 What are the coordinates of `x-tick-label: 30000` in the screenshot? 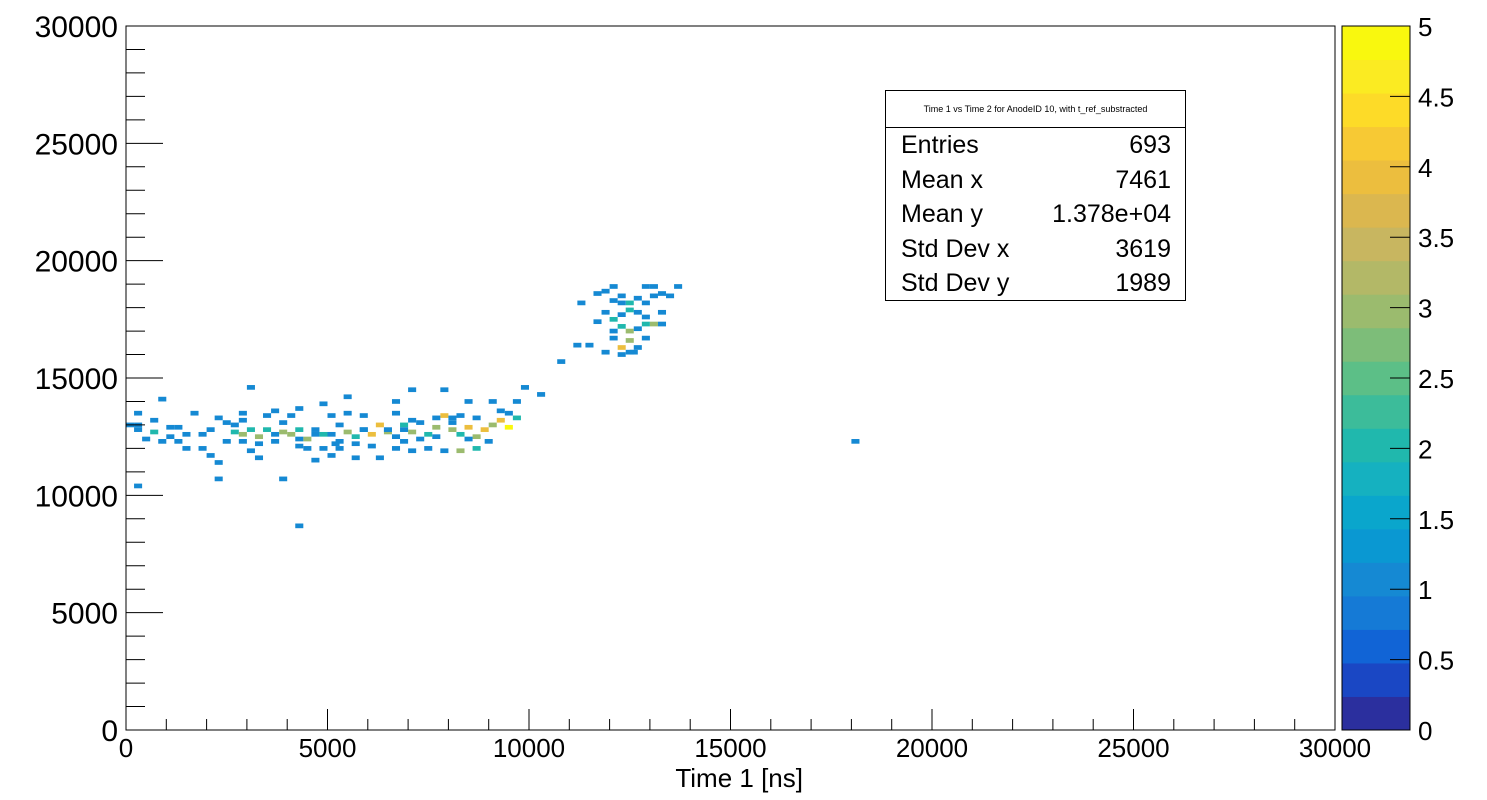 It's located at (1335, 748).